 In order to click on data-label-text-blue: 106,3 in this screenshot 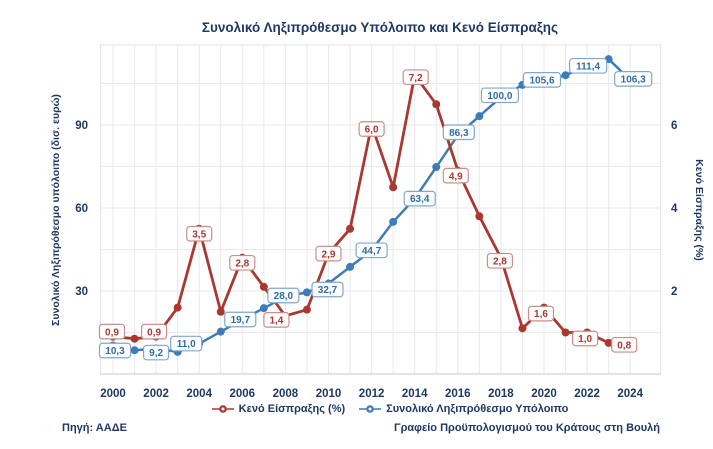, I will do `click(633, 80)`.